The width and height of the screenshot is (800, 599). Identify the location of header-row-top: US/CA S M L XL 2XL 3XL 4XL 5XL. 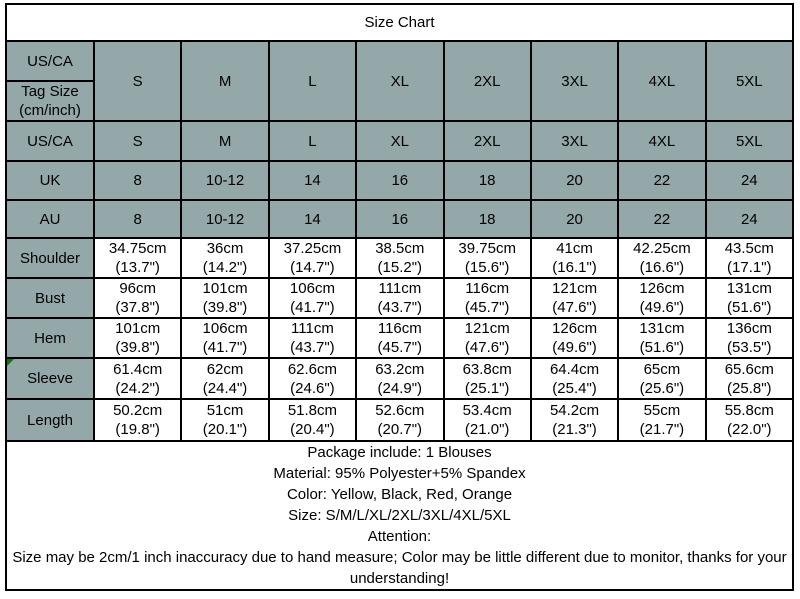
(400, 81).